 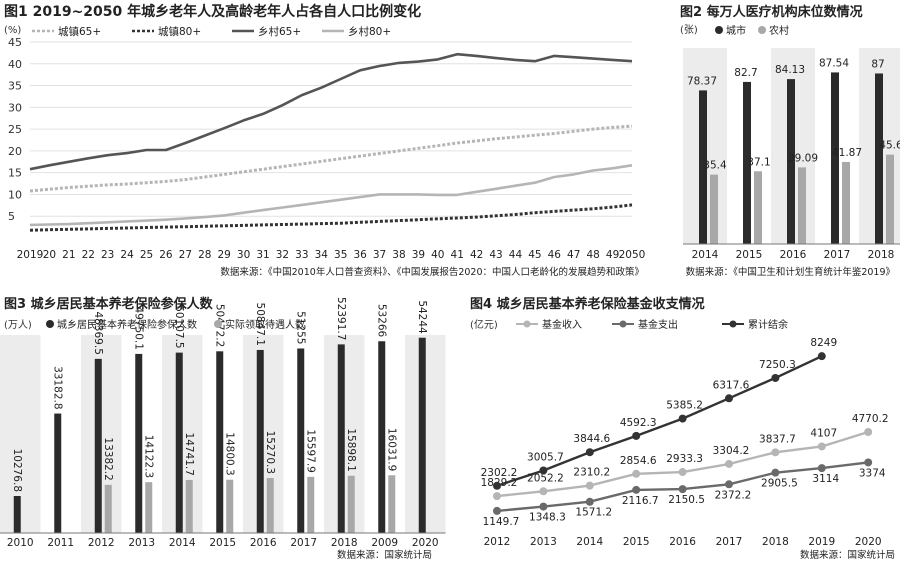 I want to click on fig1-x-tick-label: 38, so click(x=398, y=255).